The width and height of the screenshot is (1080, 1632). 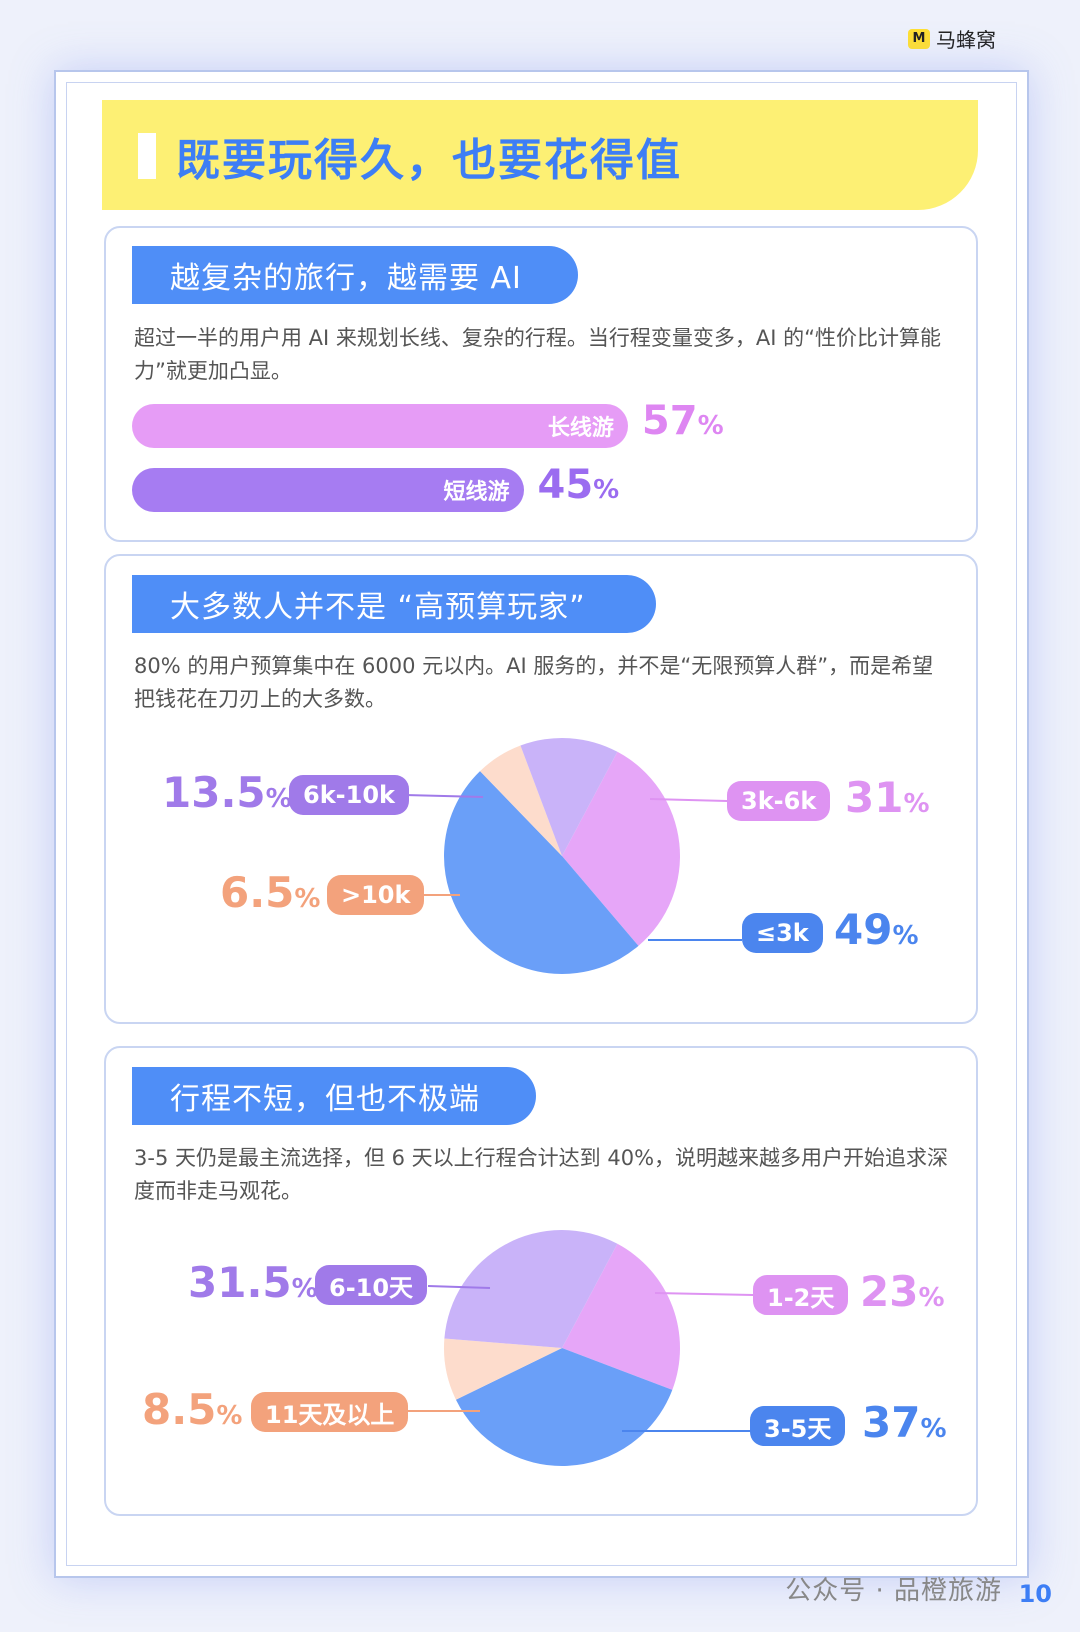 I want to click on pie1-label-2: >10k, so click(x=376, y=895).